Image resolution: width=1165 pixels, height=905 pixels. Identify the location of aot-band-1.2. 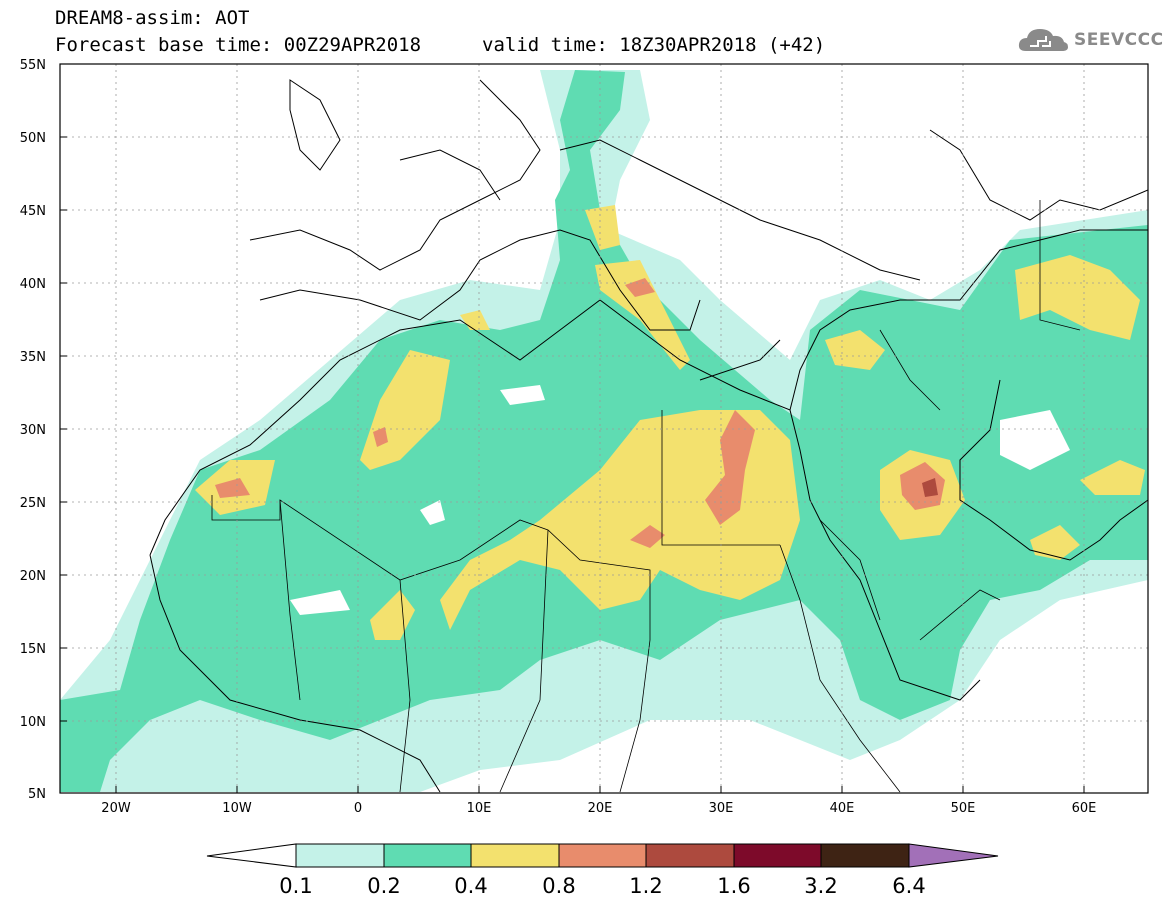
(930, 487).